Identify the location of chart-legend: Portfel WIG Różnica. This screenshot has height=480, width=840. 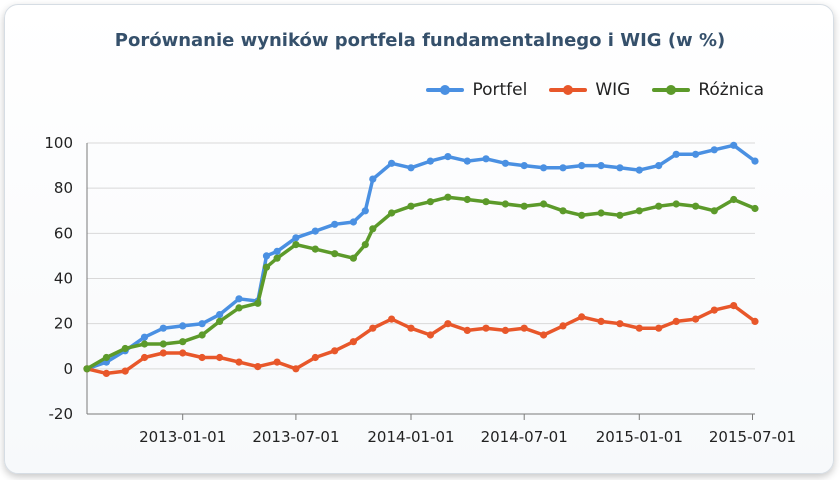
(595, 90).